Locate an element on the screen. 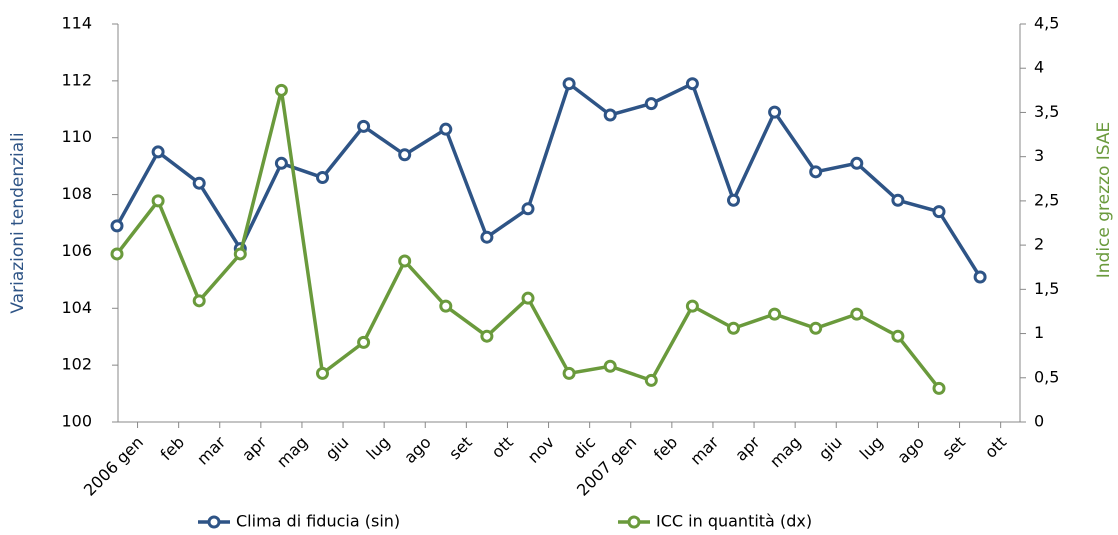 The width and height of the screenshot is (1118, 535). y-tick-label: 114 is located at coordinates (76, 23).